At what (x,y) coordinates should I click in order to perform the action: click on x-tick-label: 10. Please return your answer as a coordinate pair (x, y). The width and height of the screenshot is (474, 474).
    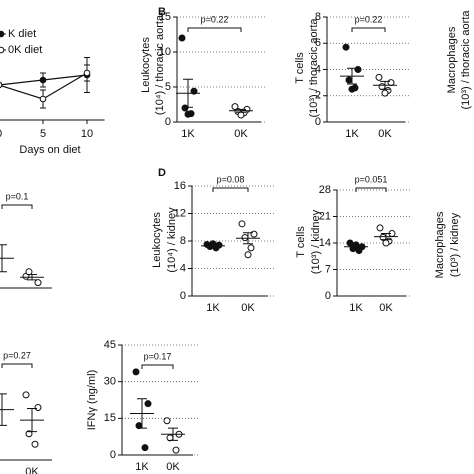
    Looking at the image, I should click on (87, 134).